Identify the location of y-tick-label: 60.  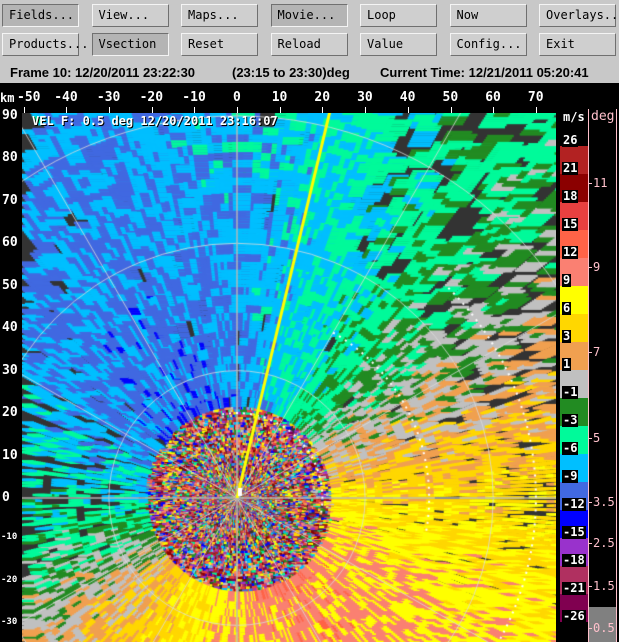
(10, 243).